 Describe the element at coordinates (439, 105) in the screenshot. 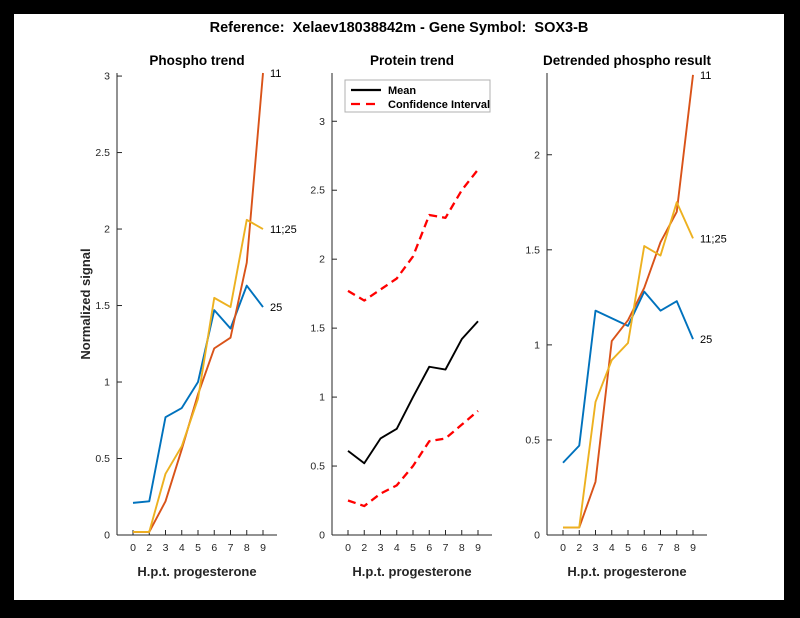

I see `legend-label: Confidence Interval` at that location.